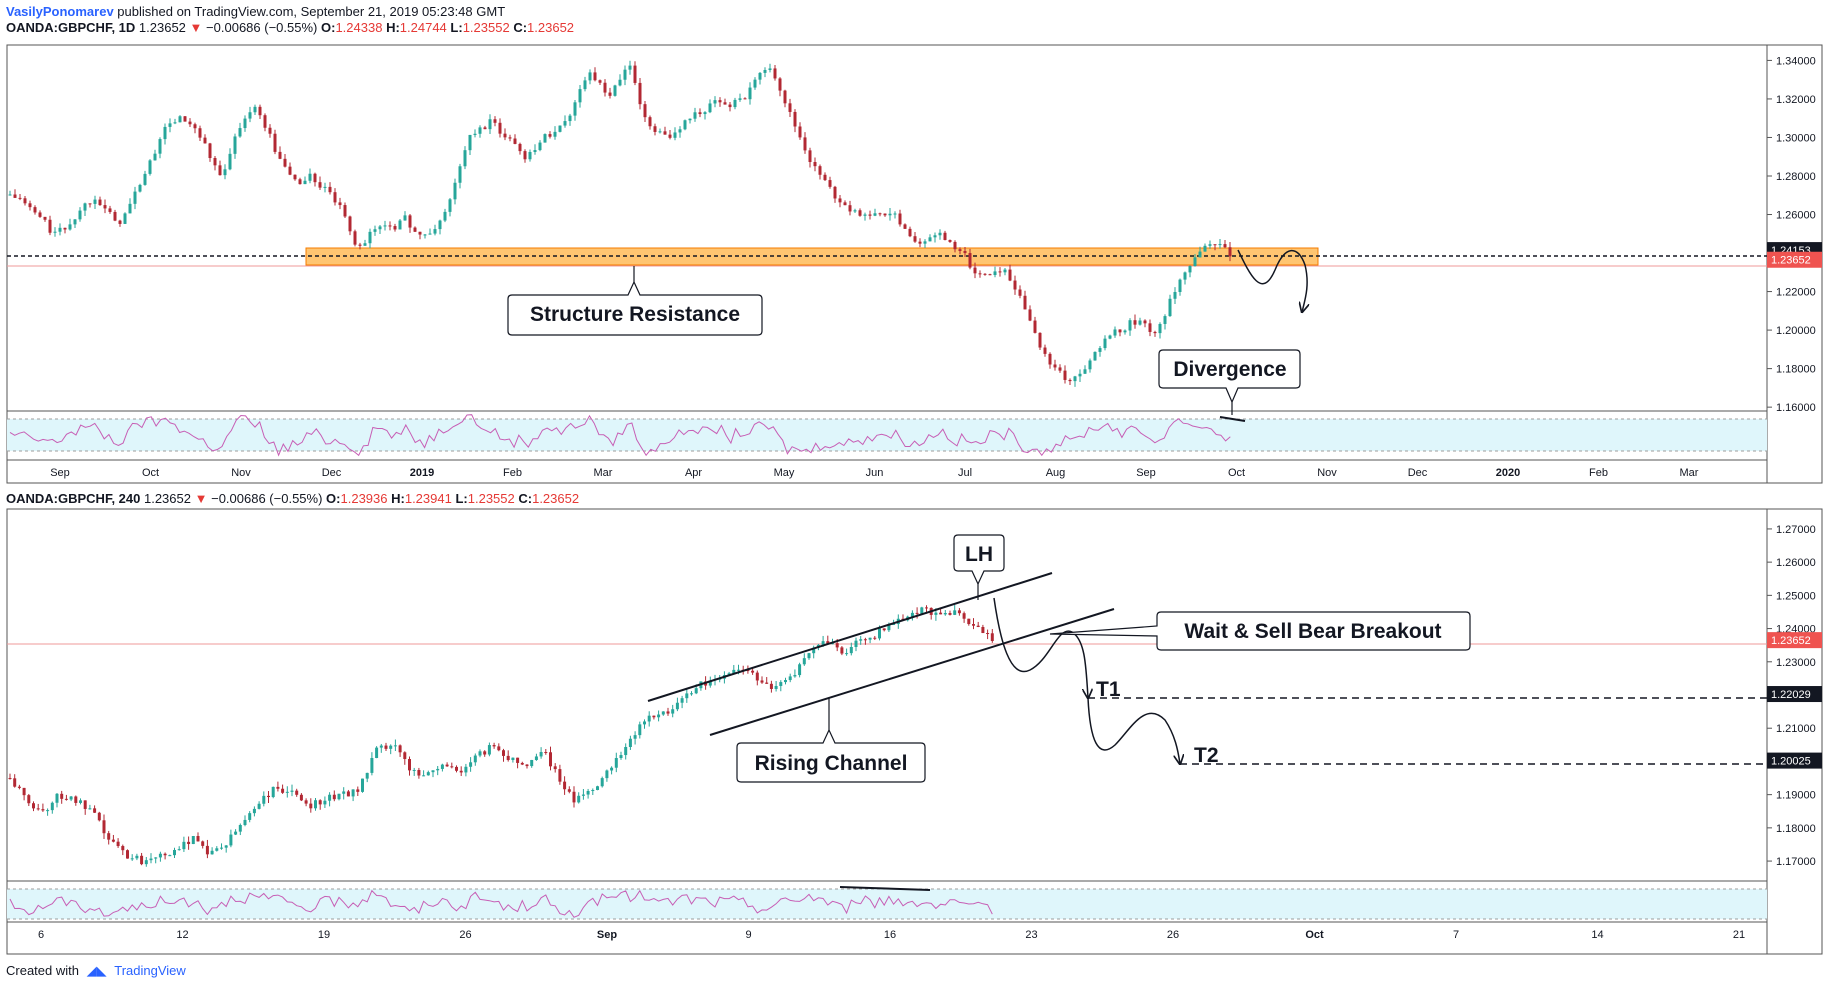  Describe the element at coordinates (150, 473) in the screenshot. I see `x-tick-label: Oct` at that location.